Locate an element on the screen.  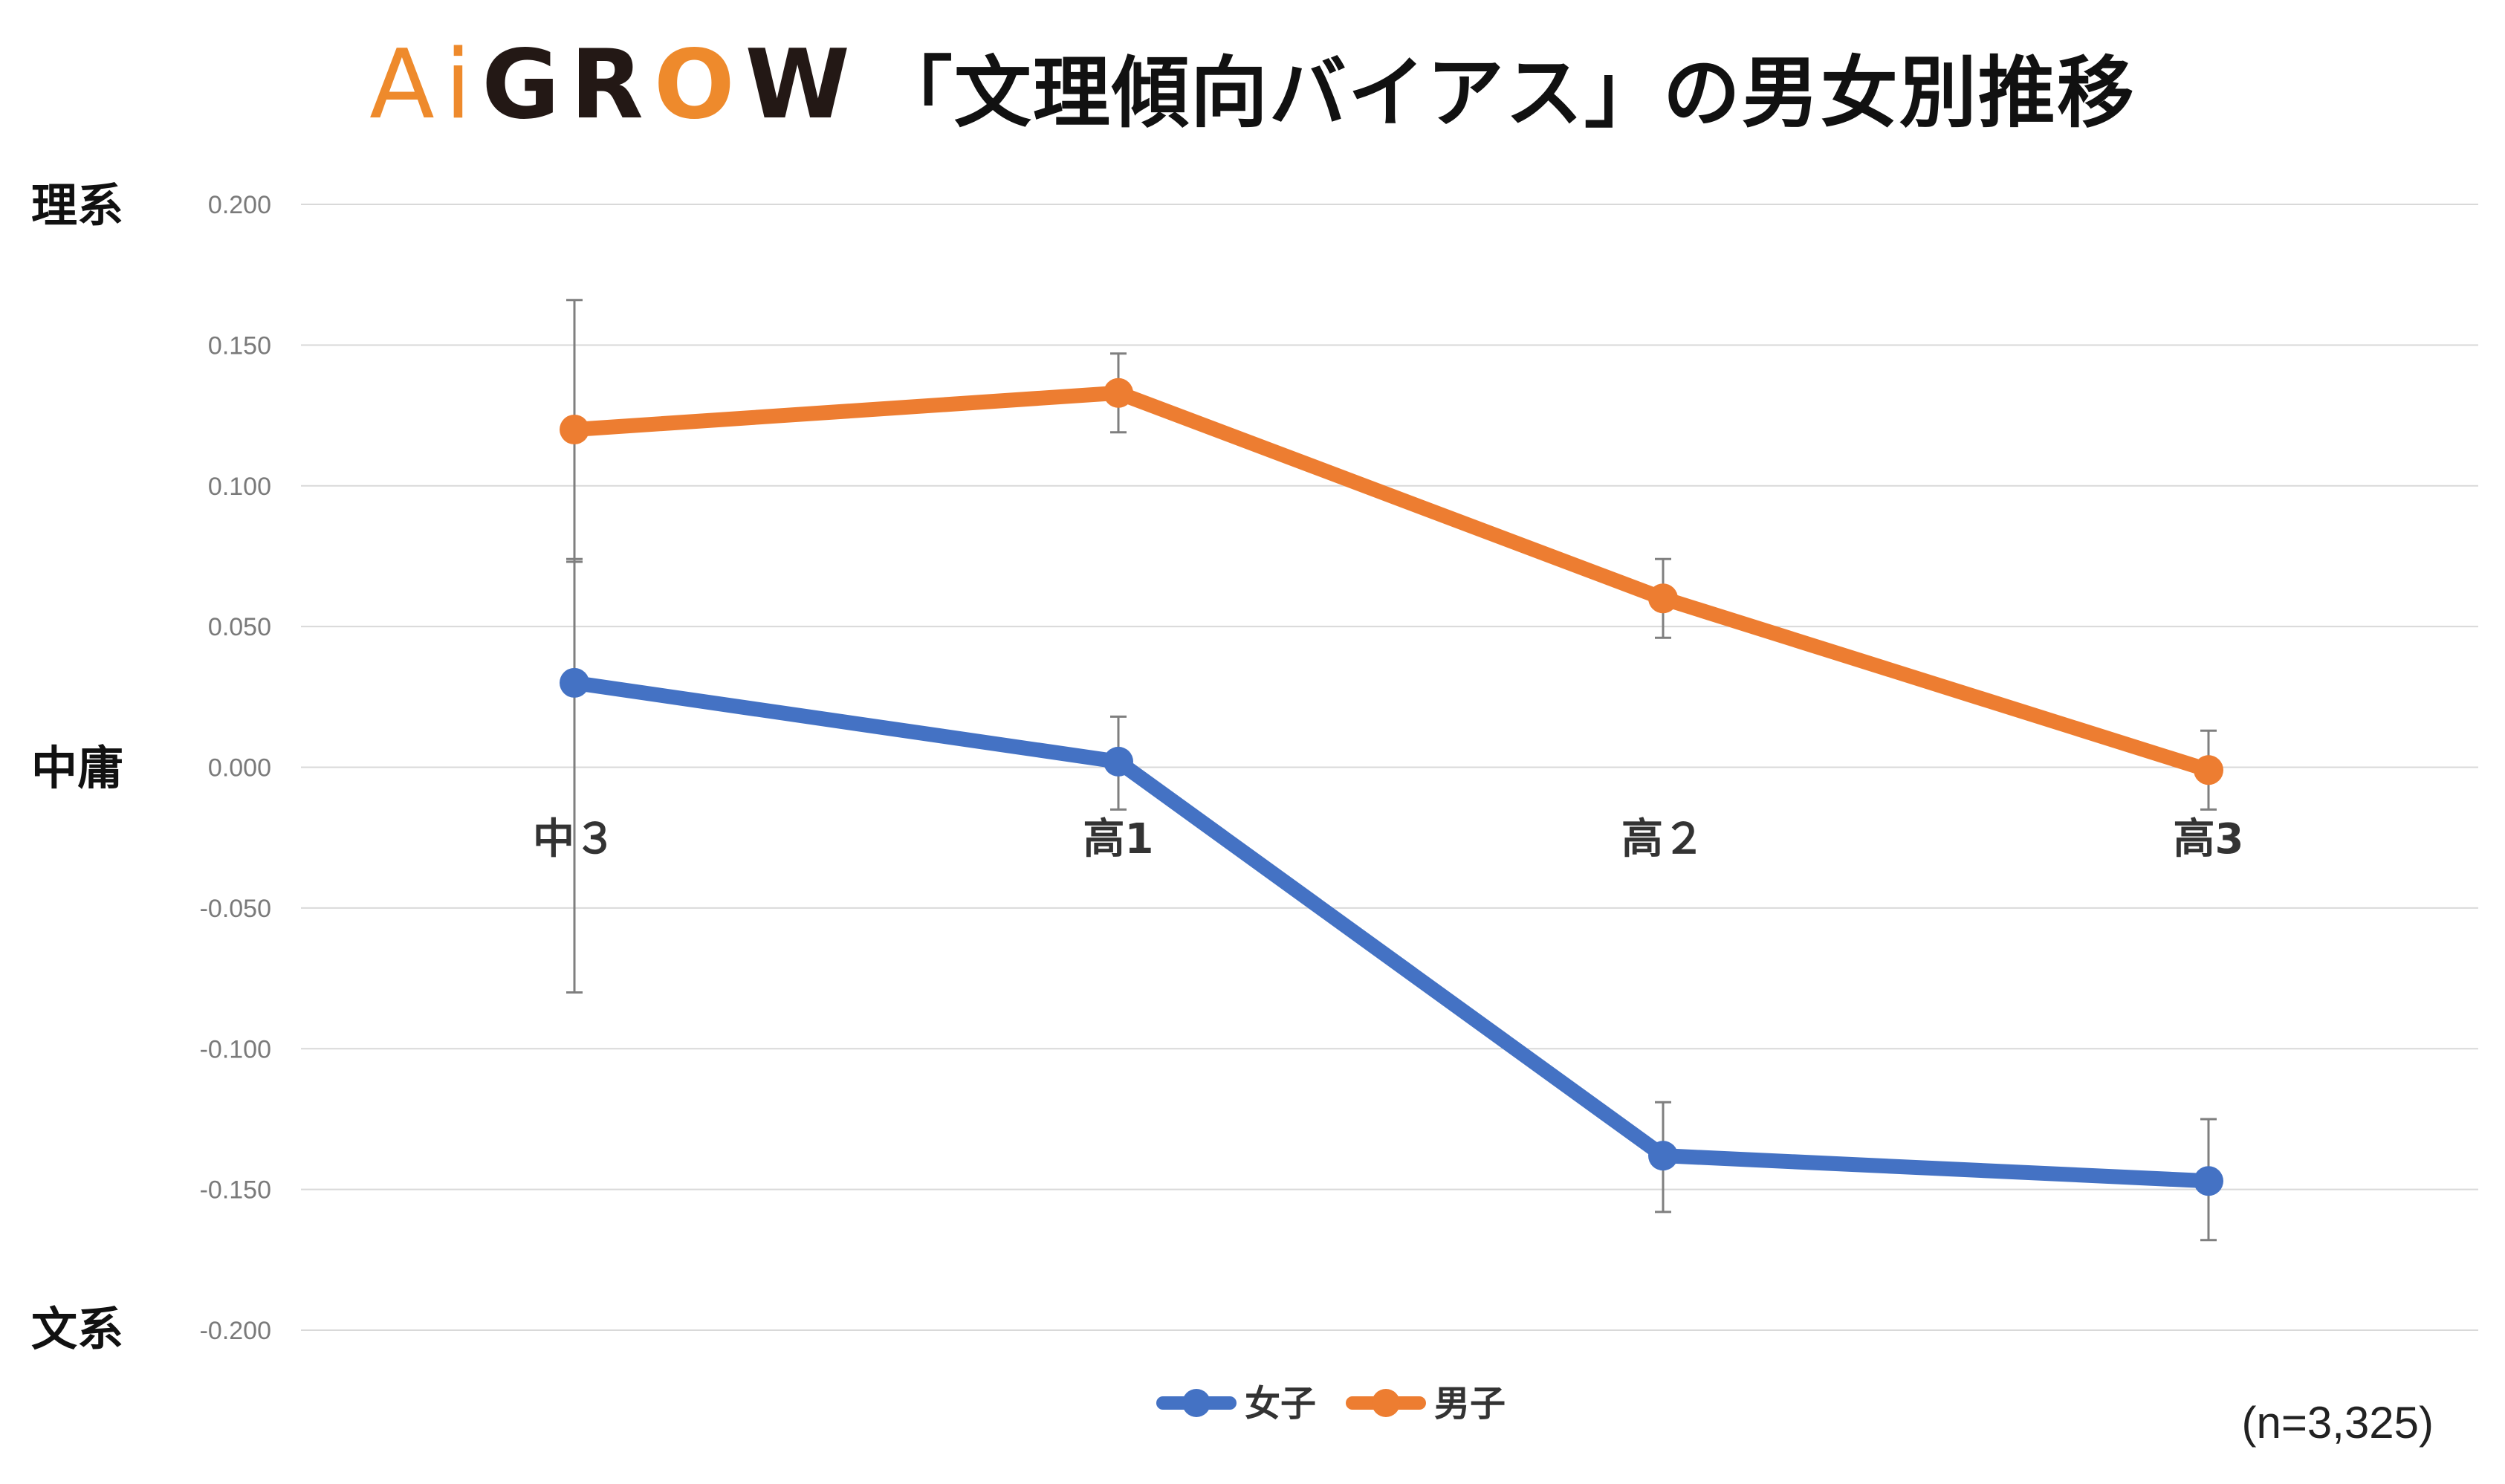
chart-title: 「文理傾向バイアス」の男女別推移 is located at coordinates (1505, 93).